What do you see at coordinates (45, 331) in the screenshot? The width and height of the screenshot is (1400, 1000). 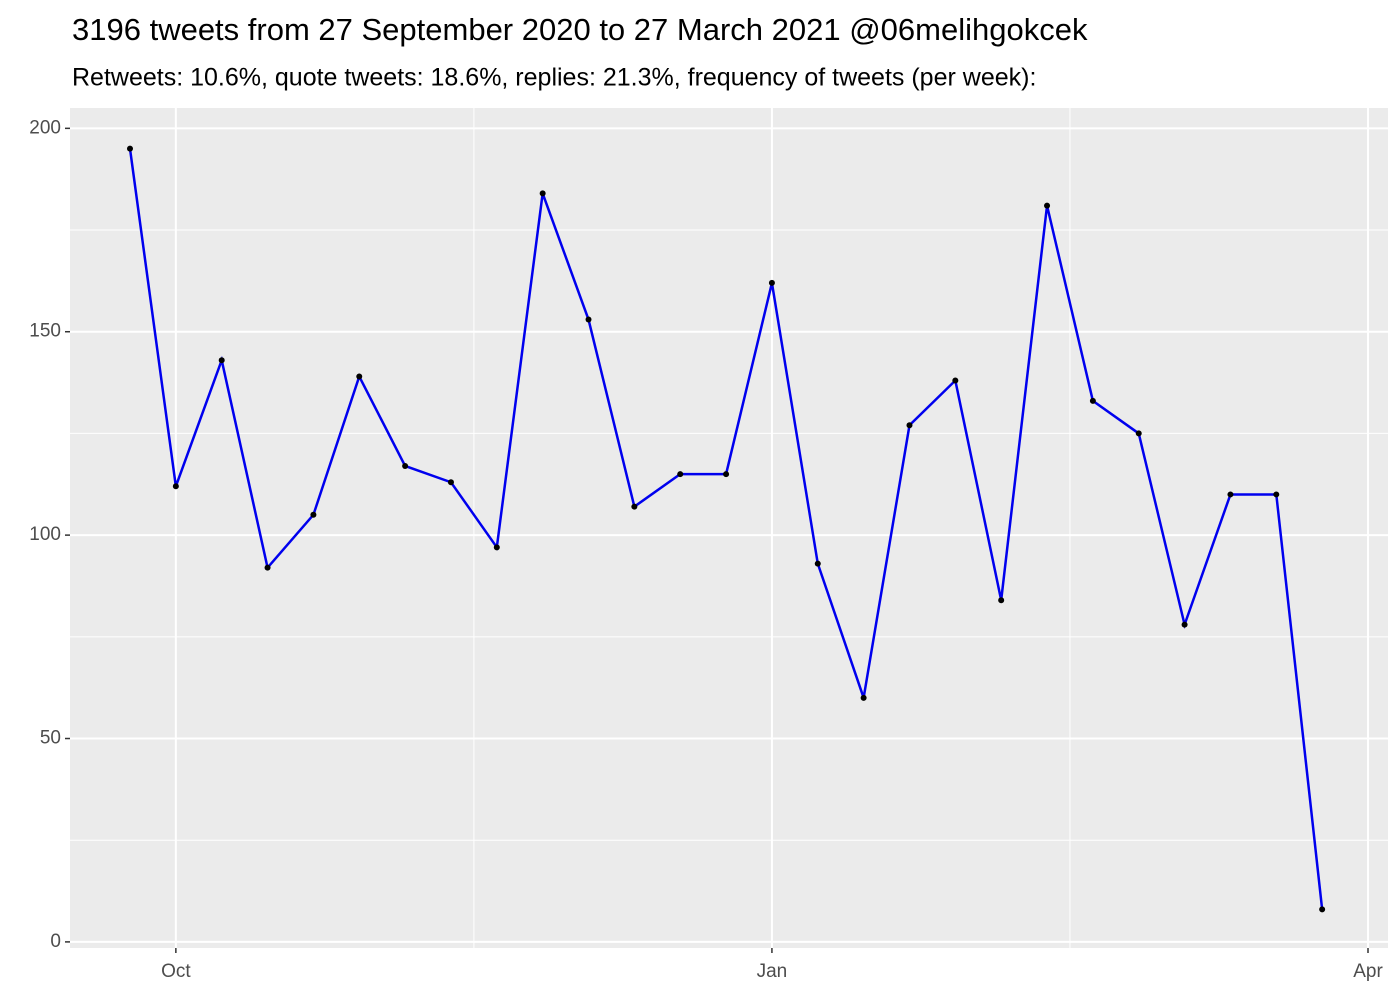 I see `y-tick-label: 150` at bounding box center [45, 331].